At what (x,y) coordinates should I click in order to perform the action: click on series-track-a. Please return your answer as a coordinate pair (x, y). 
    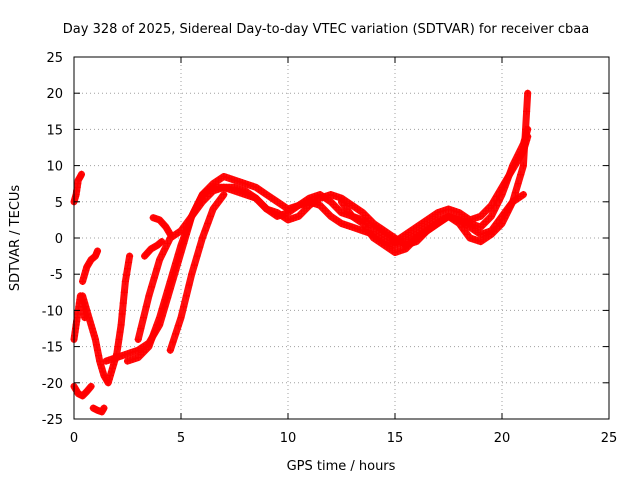
    Looking at the image, I should click on (77, 188).